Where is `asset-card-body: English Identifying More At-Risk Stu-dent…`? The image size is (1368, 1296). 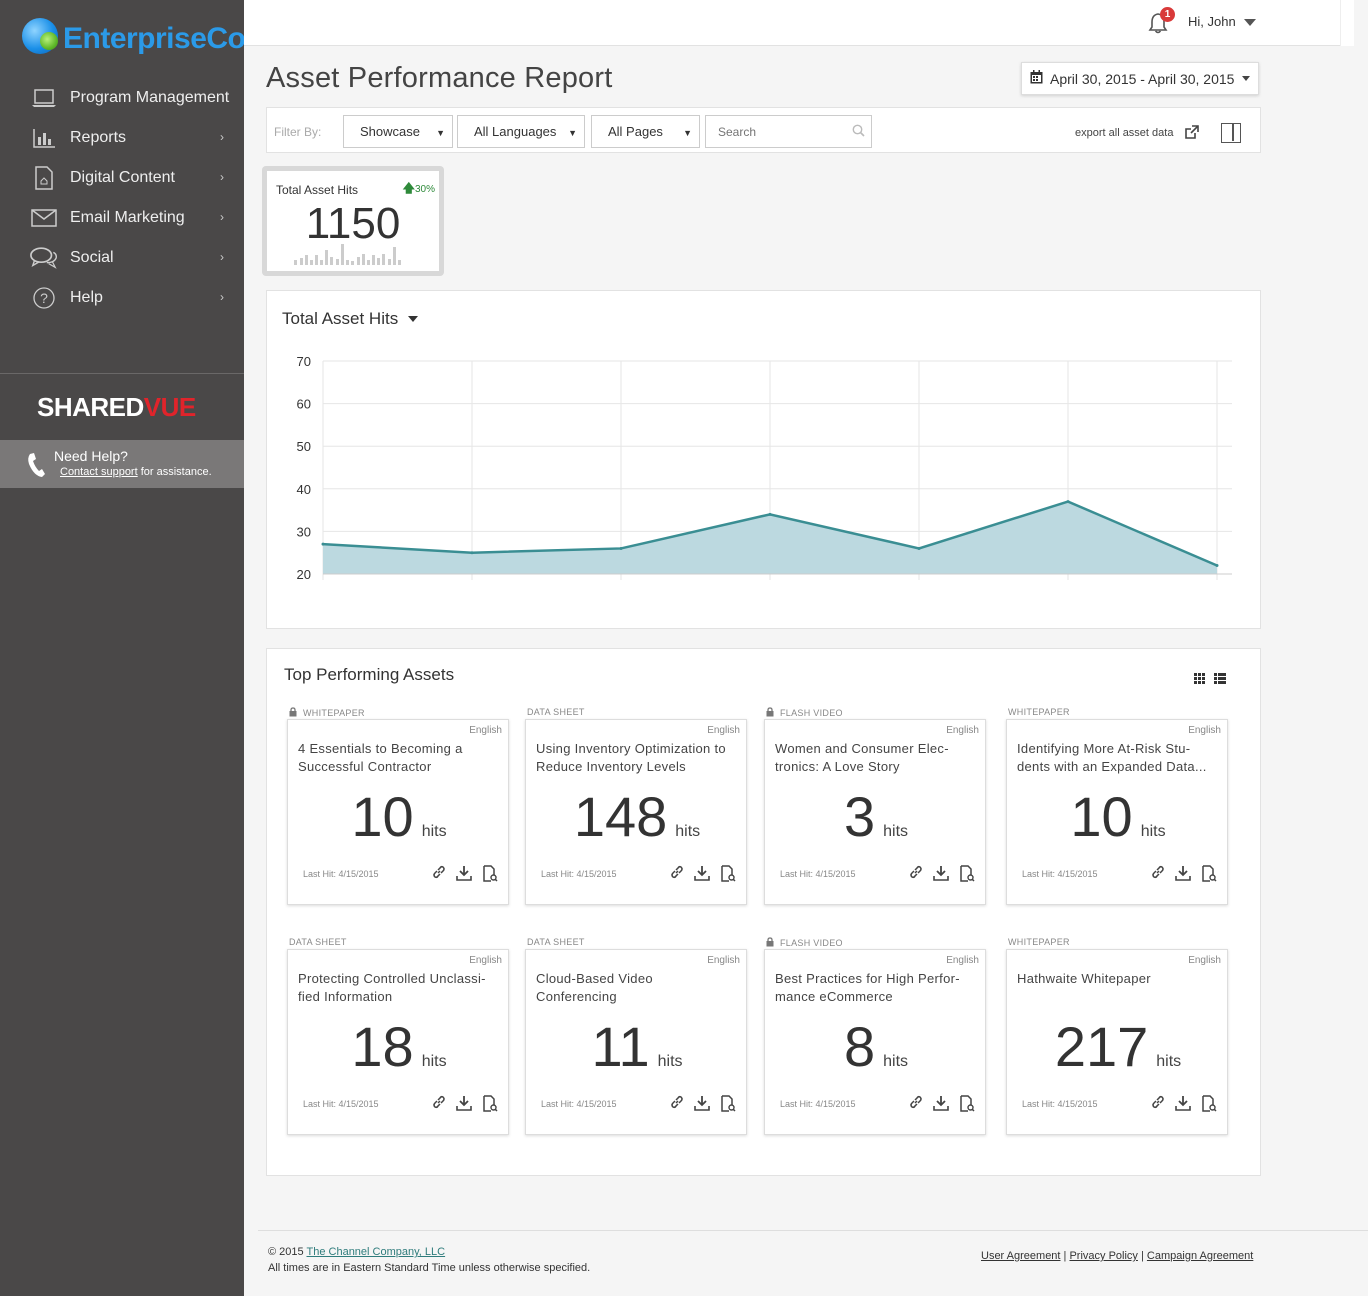 asset-card-body: English Identifying More At-Risk Stu-dent… is located at coordinates (1117, 812).